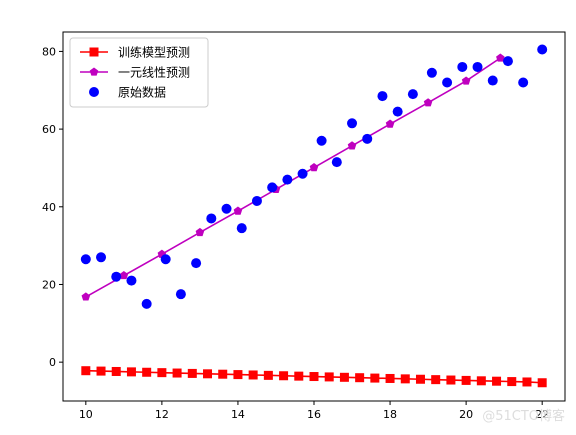  What do you see at coordinates (154, 52) in the screenshot?
I see `legend-label: 训练模型预测` at bounding box center [154, 52].